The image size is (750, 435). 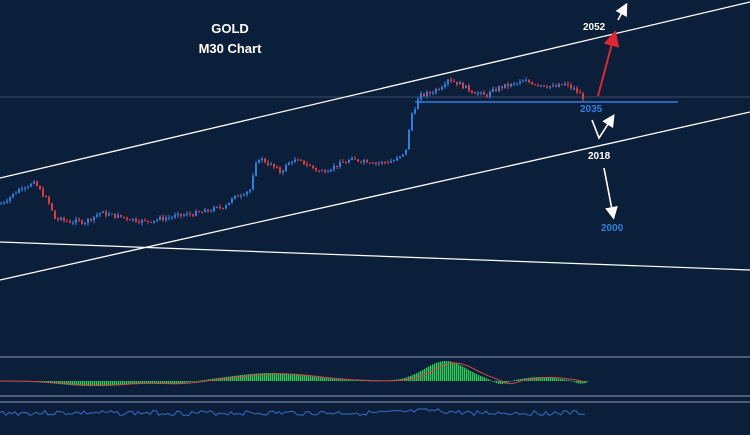 I want to click on level-label-2000: 2000, so click(x=612, y=228).